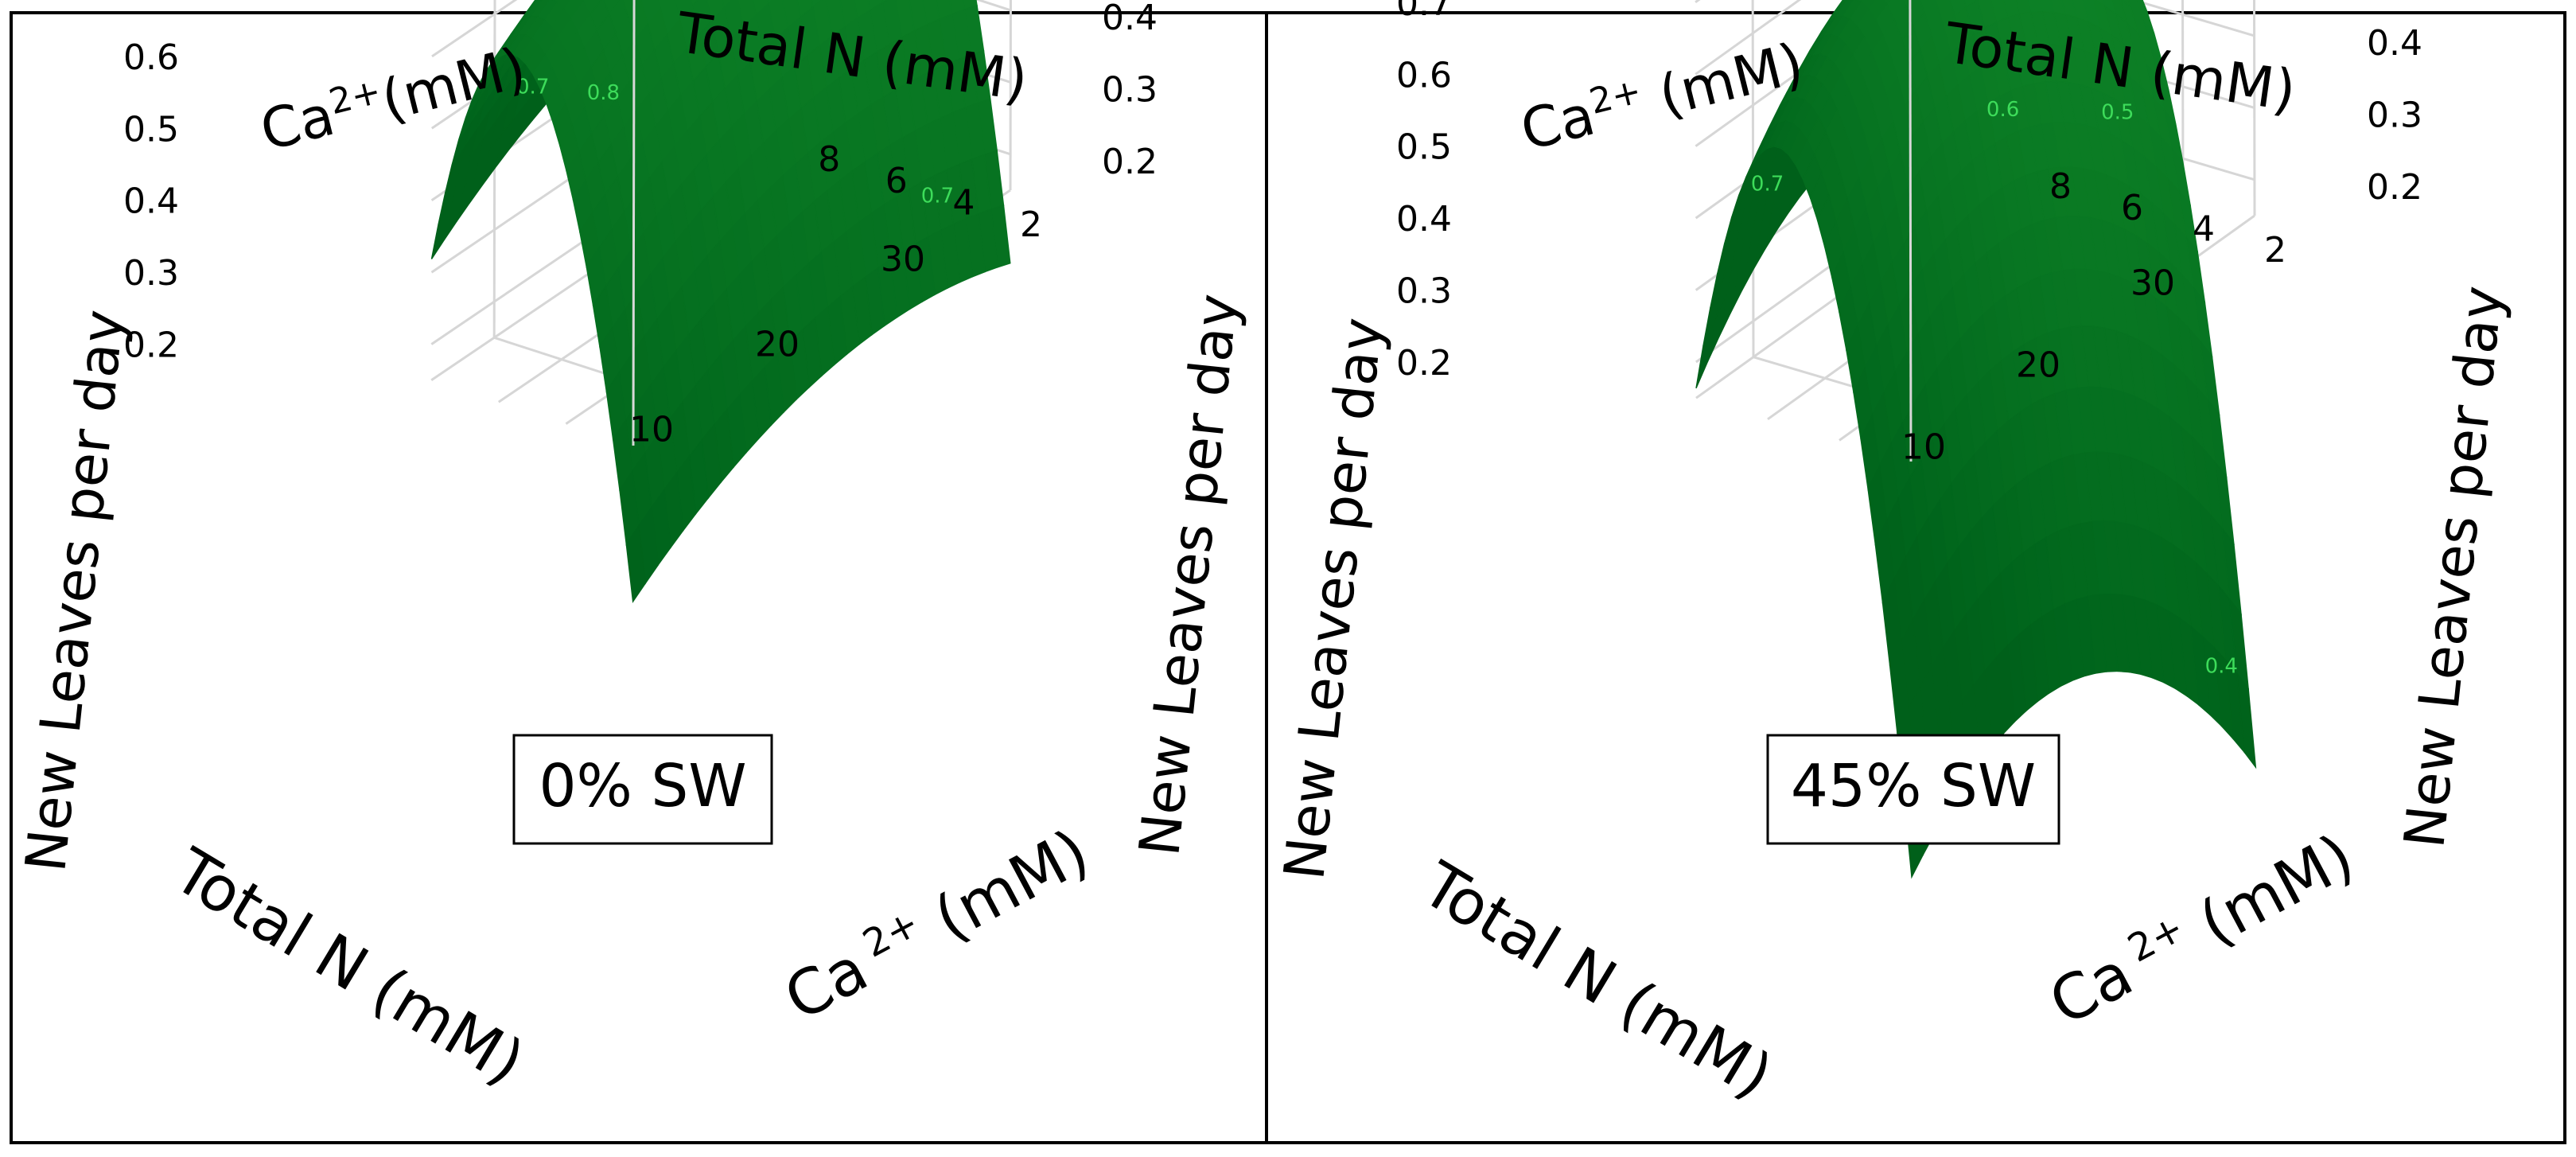  What do you see at coordinates (643, 786) in the screenshot?
I see `panel-label: 0% SW` at bounding box center [643, 786].